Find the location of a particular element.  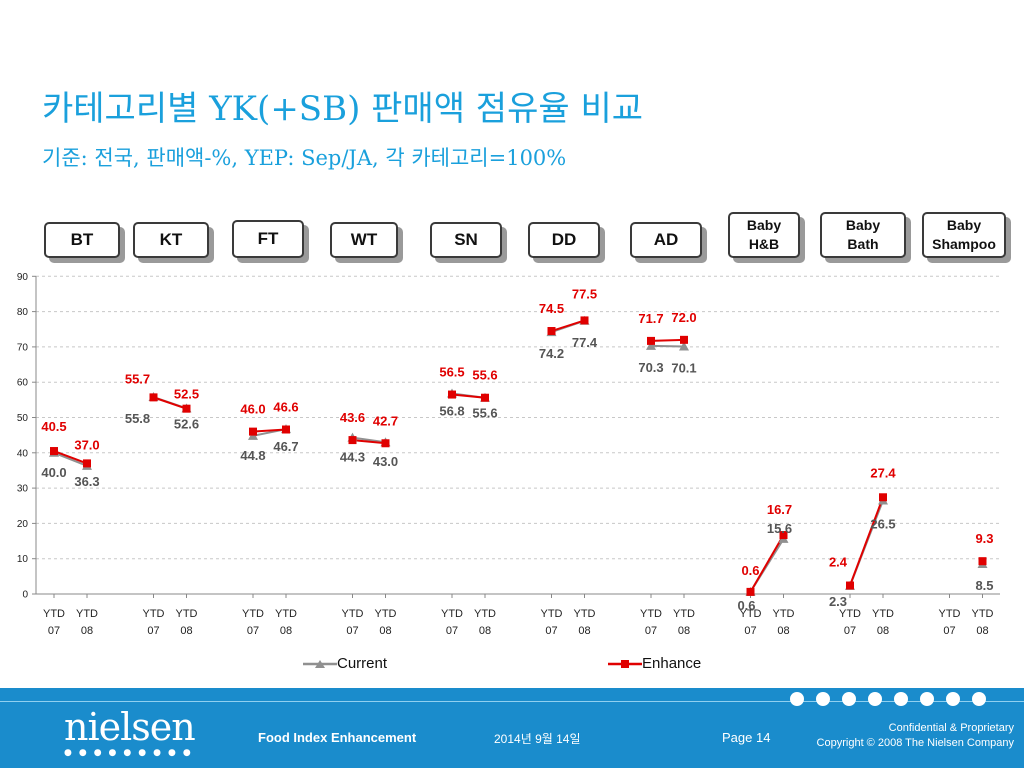

enhance-data-label: 77.5 is located at coordinates (584, 293).